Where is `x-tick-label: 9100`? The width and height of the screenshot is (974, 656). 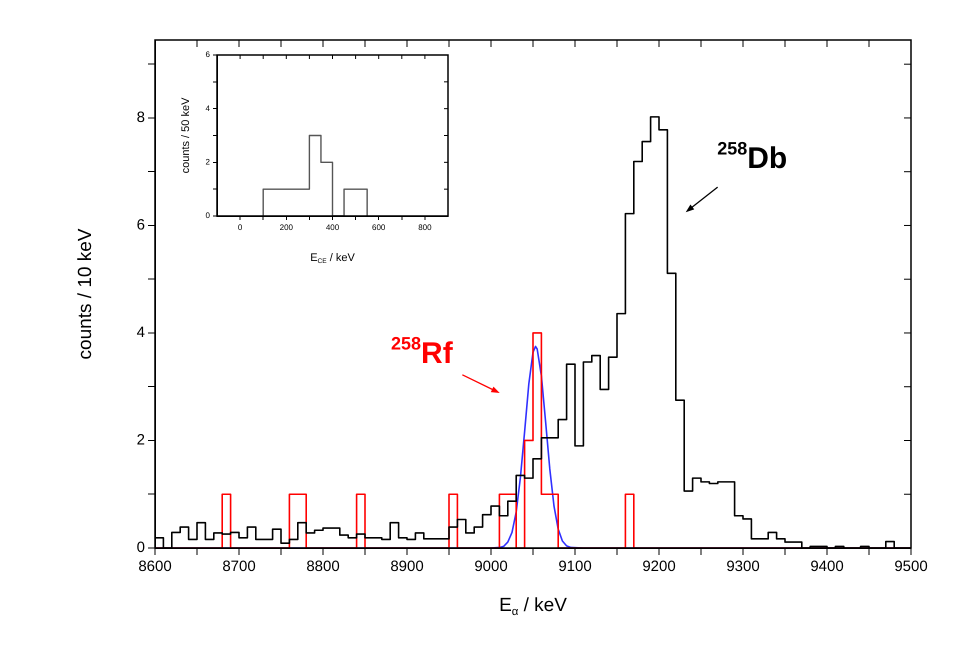
x-tick-label: 9100 is located at coordinates (575, 567).